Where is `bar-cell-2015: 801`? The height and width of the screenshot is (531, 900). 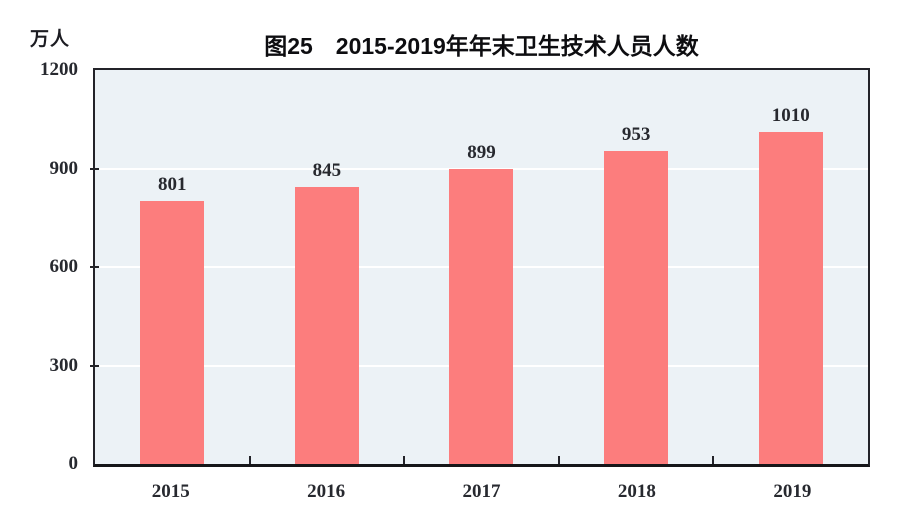
bar-cell-2015: 801 is located at coordinates (172, 267).